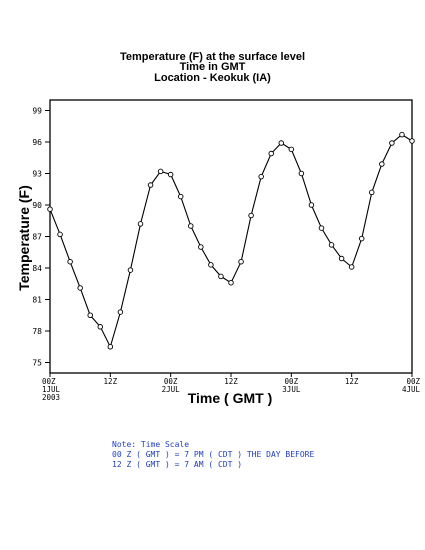  Describe the element at coordinates (37, 300) in the screenshot. I see `y-tick-label: 81` at that location.